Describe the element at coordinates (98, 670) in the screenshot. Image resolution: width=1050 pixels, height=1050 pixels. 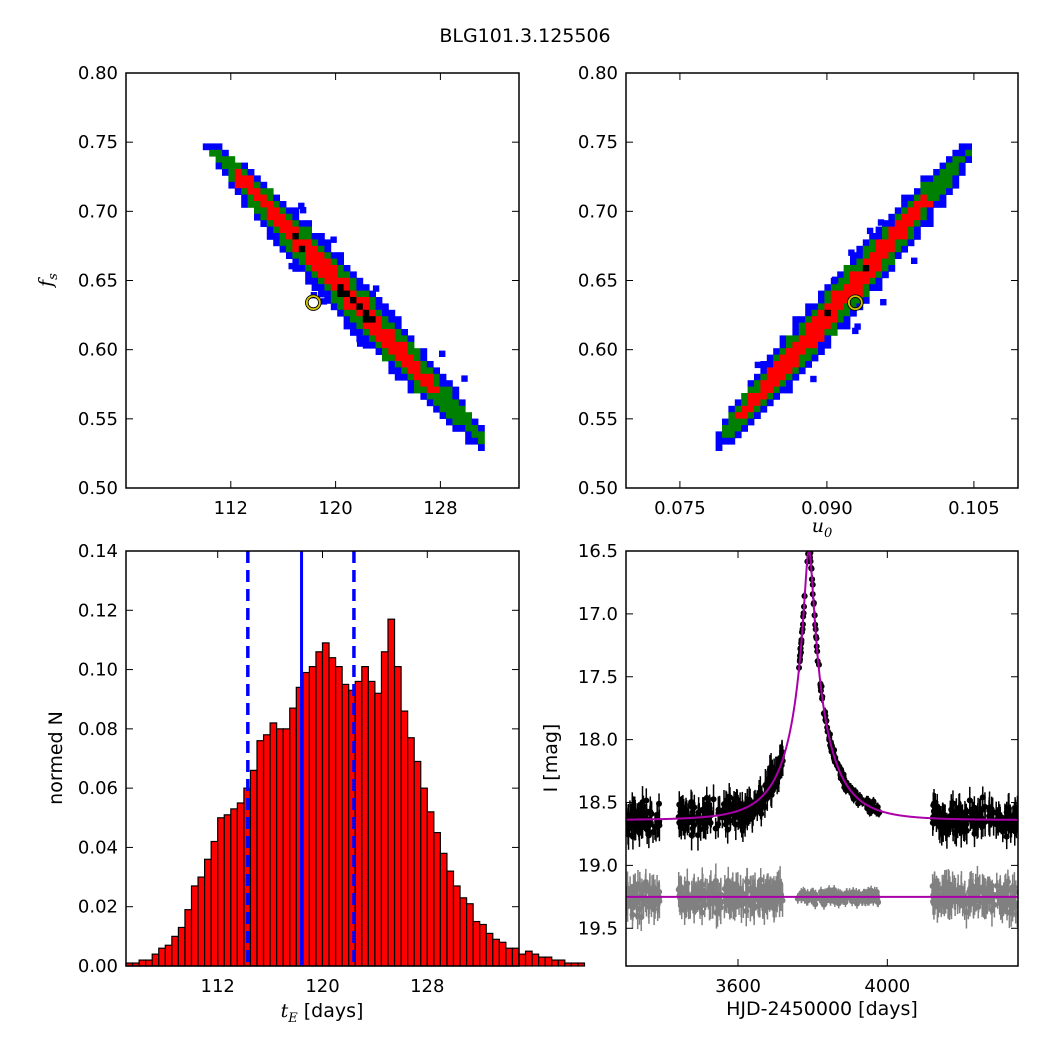
I see `p3-ytick-label: 0.10` at that location.